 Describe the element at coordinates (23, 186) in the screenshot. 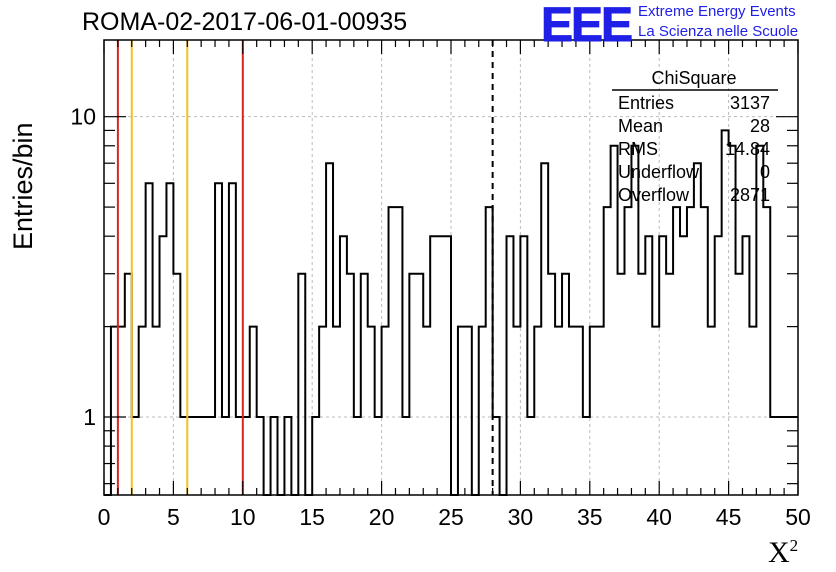

I see `y-axis-label: Entries/bin` at that location.